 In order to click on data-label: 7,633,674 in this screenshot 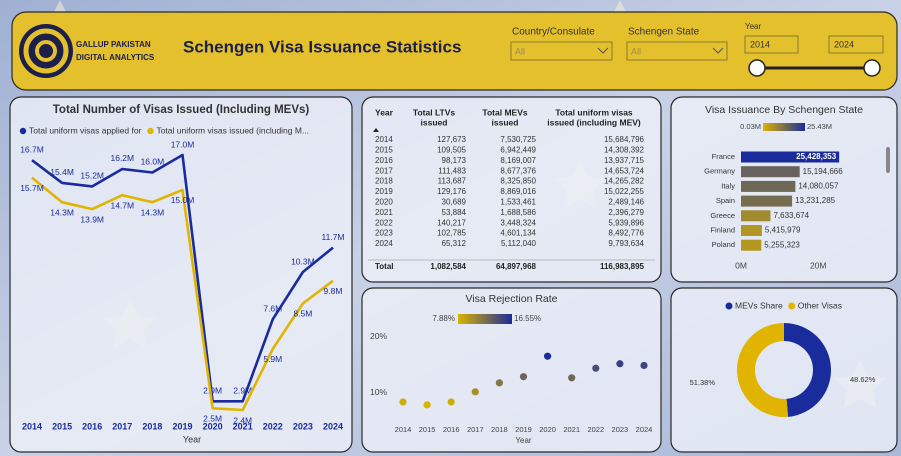, I will do `click(791, 215)`.